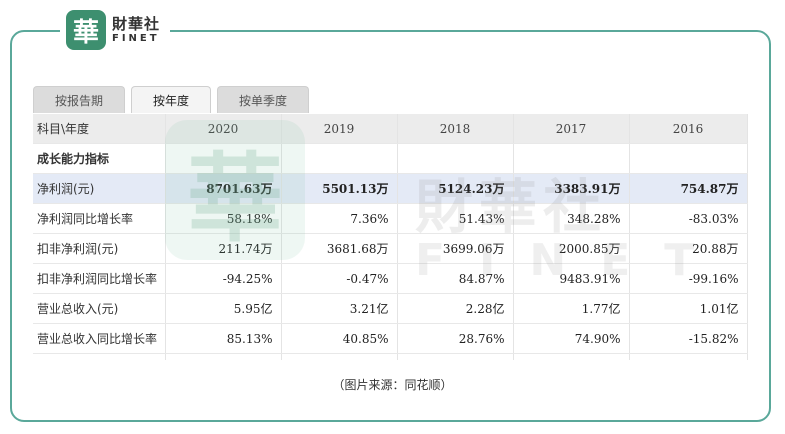 This screenshot has height=434, width=785. What do you see at coordinates (339, 278) in the screenshot?
I see `row-value: -0.47%` at bounding box center [339, 278].